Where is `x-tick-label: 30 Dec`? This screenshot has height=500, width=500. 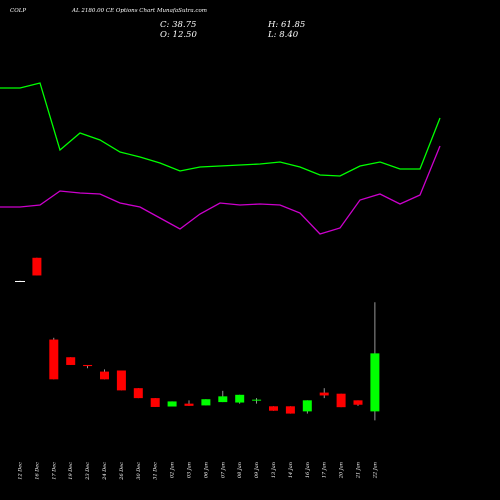 x-tick-label: 30 Dec is located at coordinates (139, 471).